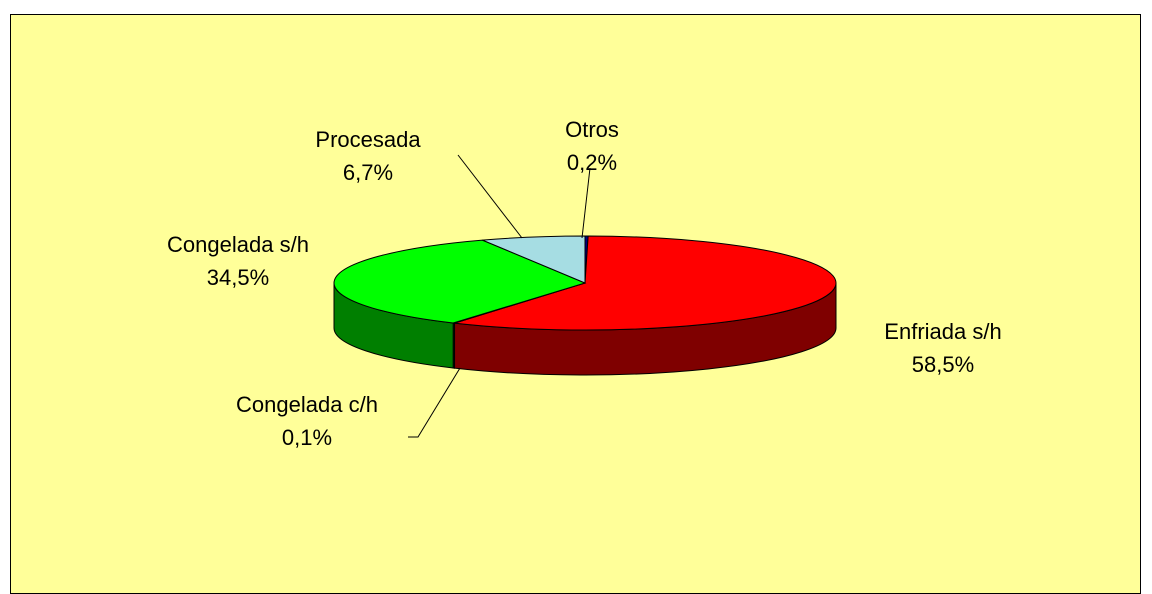 The width and height of the screenshot is (1152, 594). I want to click on data-label: Congelada s/h 34,5%, so click(238, 261).